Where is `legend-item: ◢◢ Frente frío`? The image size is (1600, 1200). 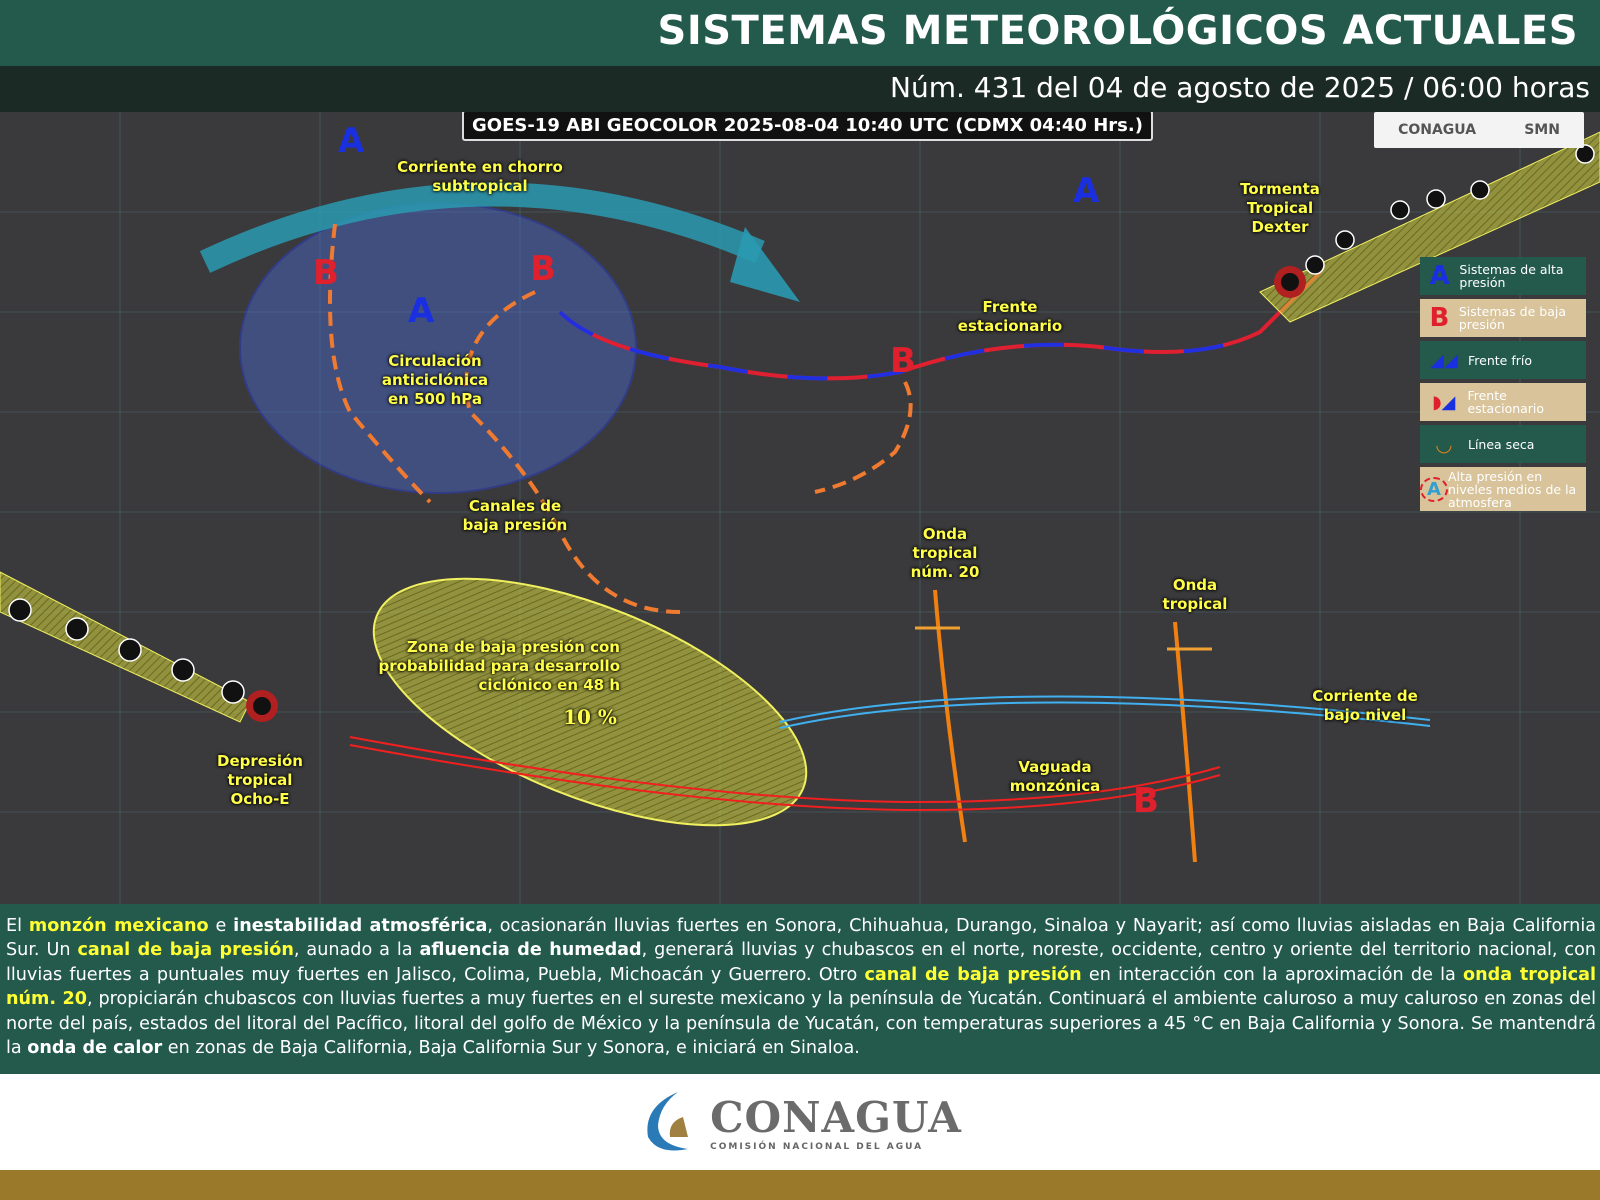
legend-item: ◢◢ Frente frío is located at coordinates (1503, 360).